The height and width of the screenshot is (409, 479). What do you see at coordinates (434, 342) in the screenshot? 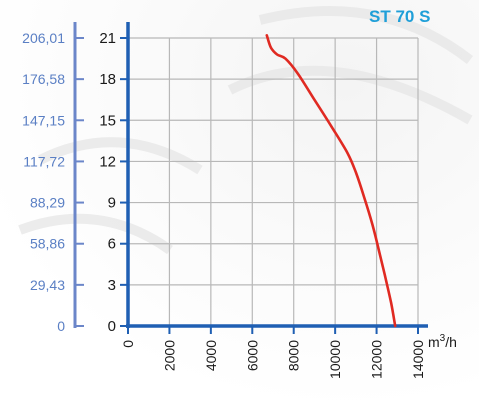
I see `x-axis-unit-base: m` at bounding box center [434, 342].